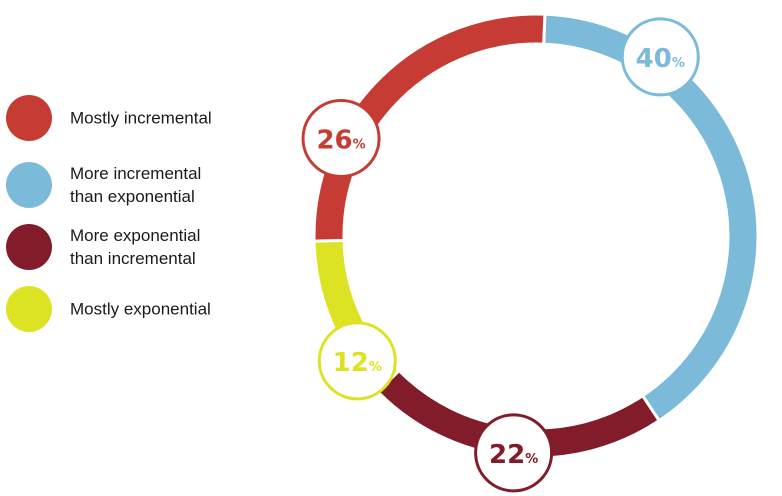 This screenshot has width=782, height=496. I want to click on legend-item-more-exponential: More exponential than incremental, so click(141, 247).